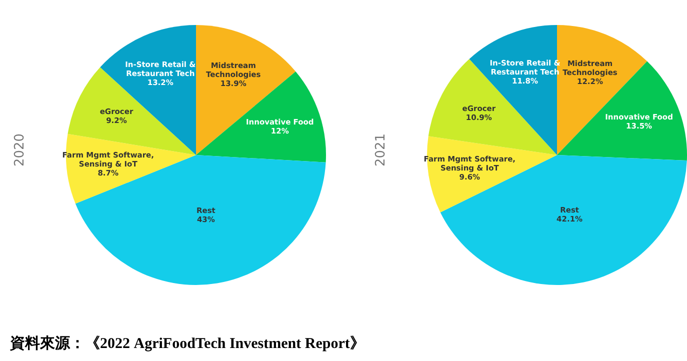 This screenshot has width=687, height=361. Describe the element at coordinates (20, 150) in the screenshot. I see `text: 2020` at that location.